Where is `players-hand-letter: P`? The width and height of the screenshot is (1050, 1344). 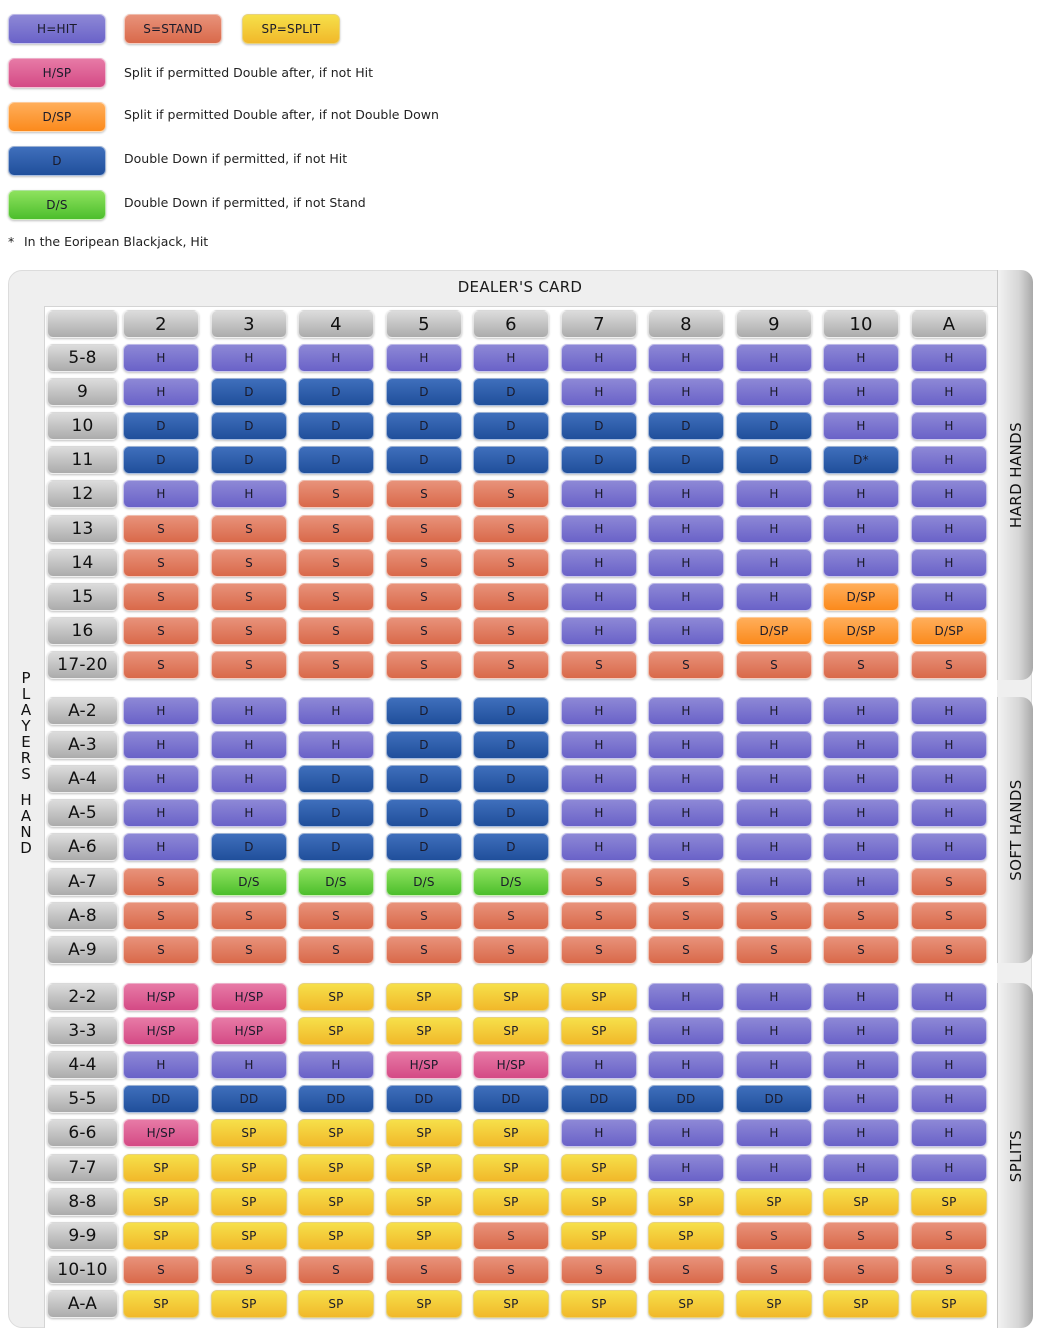 players-hand-letter: P is located at coordinates (26, 678).